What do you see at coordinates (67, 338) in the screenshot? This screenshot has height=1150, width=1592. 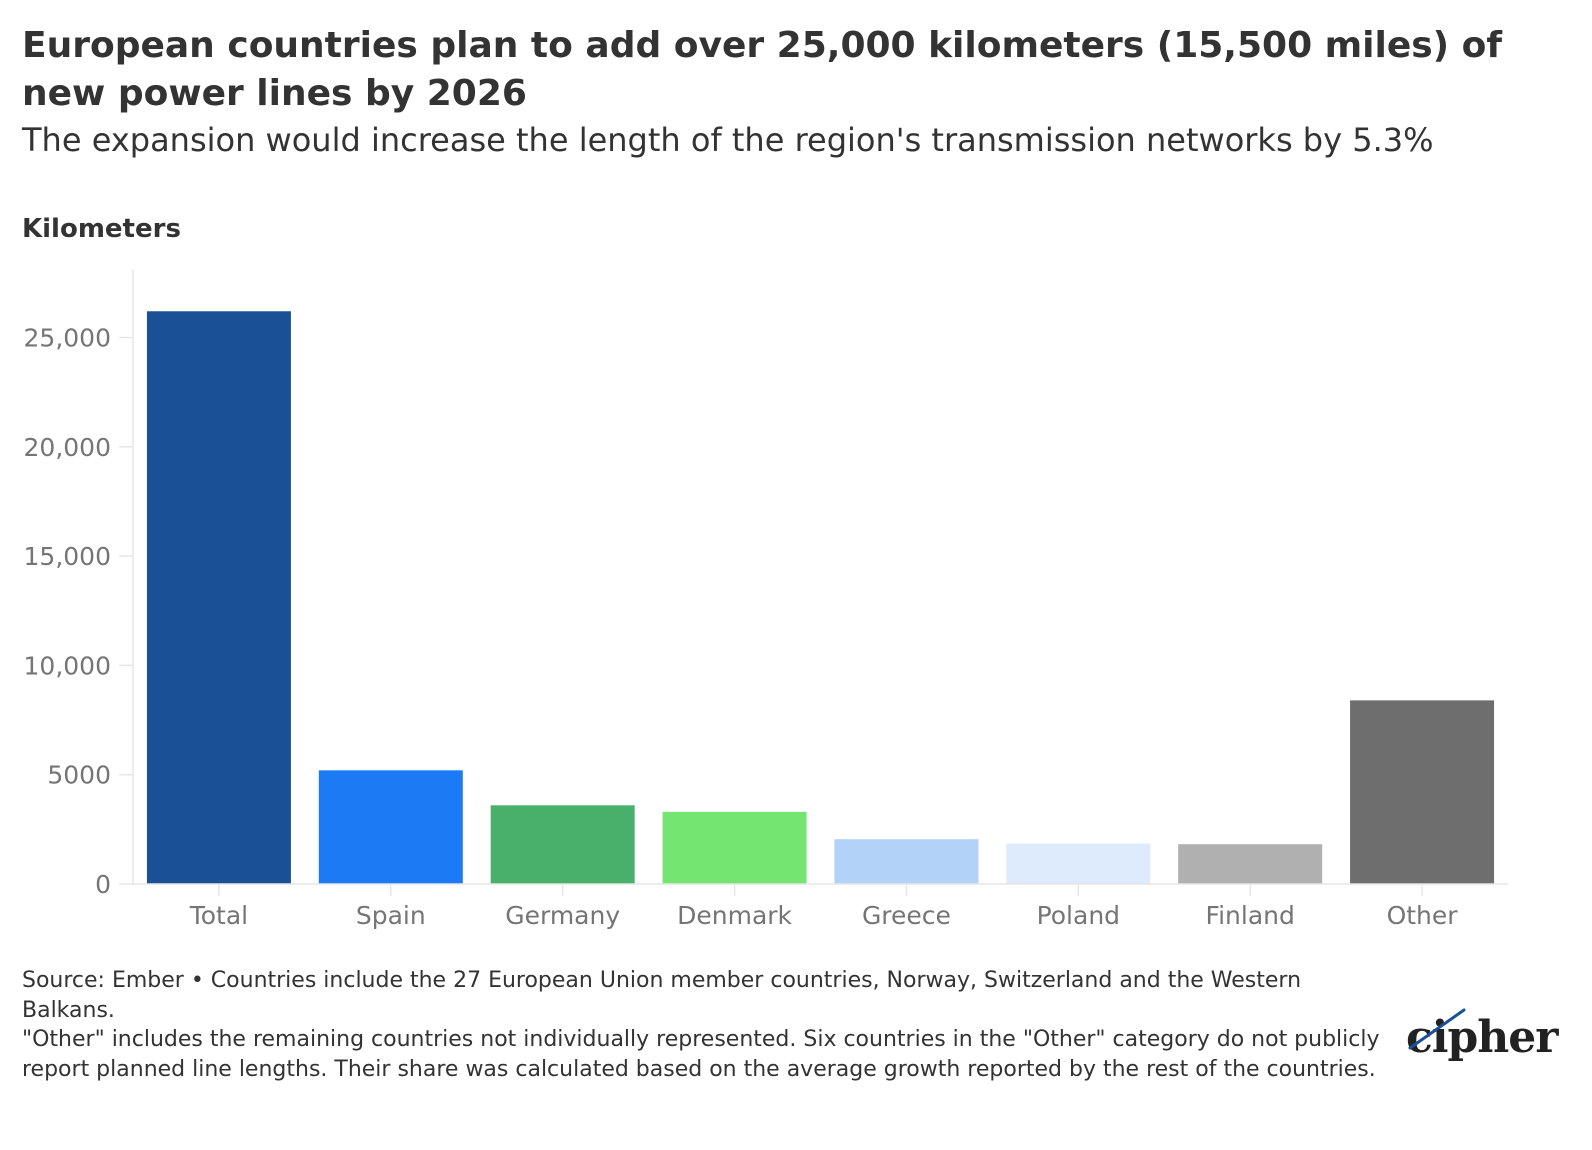 I see `y-tick-label: 25,000` at bounding box center [67, 338].